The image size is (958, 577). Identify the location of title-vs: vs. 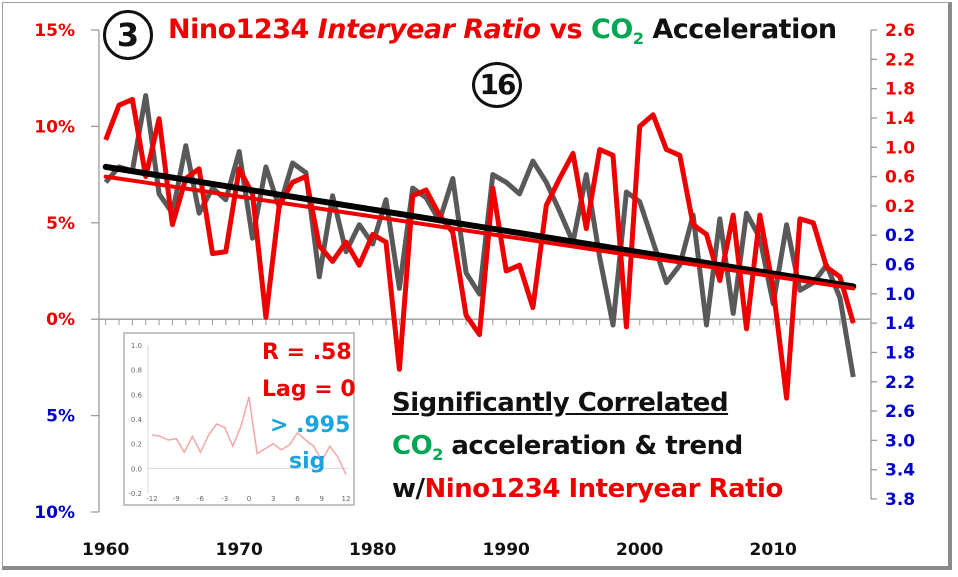
(566, 29).